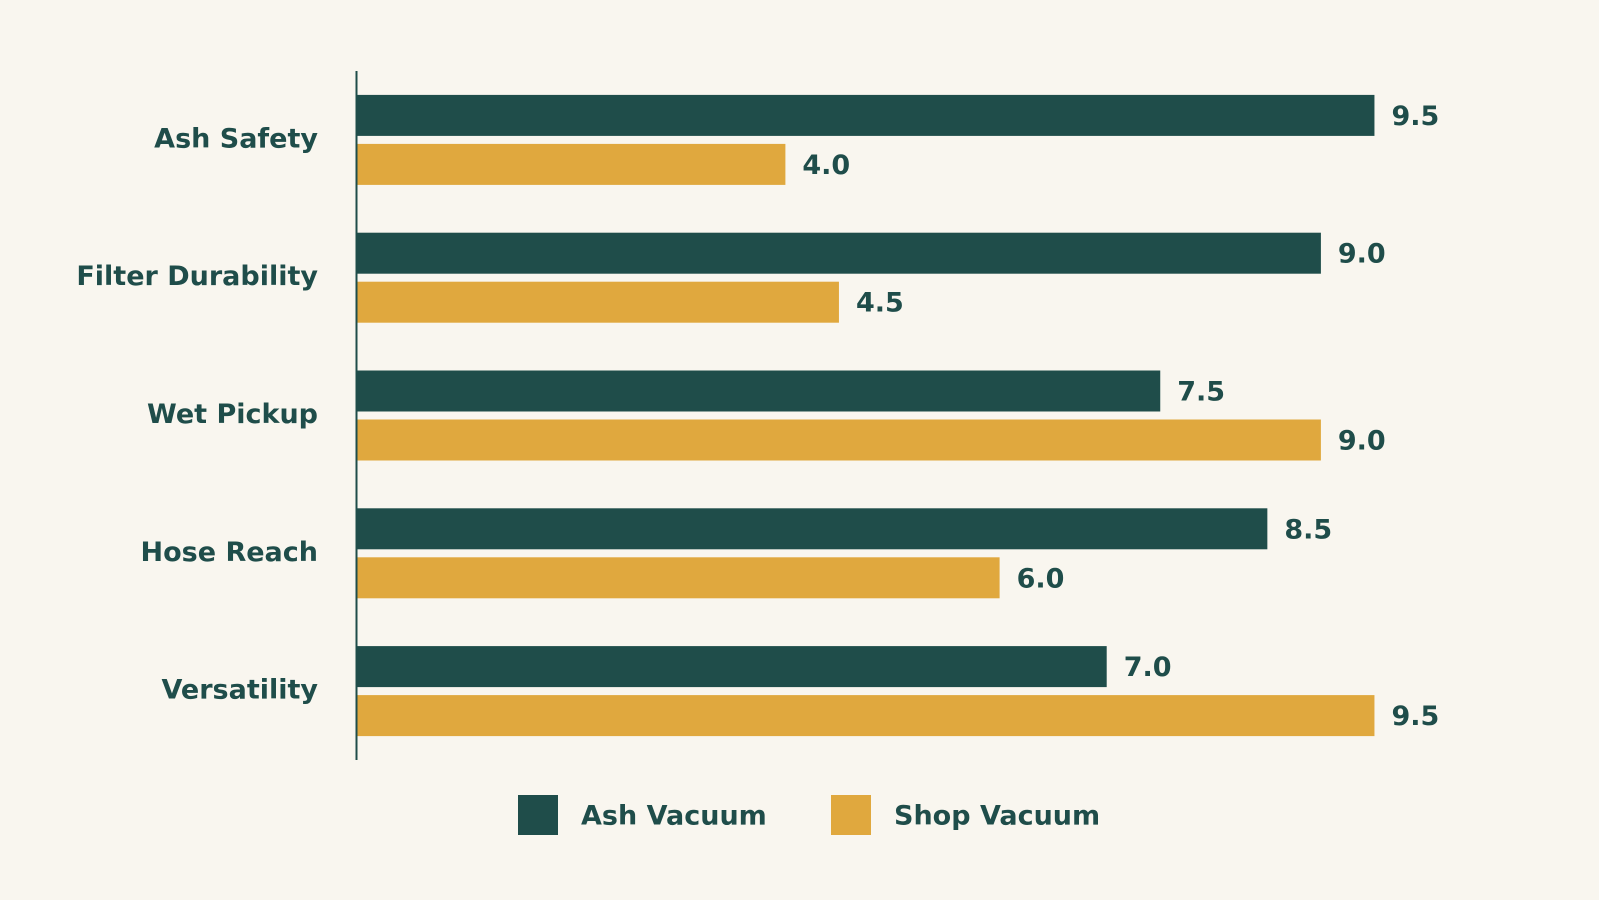  I want to click on y-tick-label: Filter Durability, so click(197, 276).